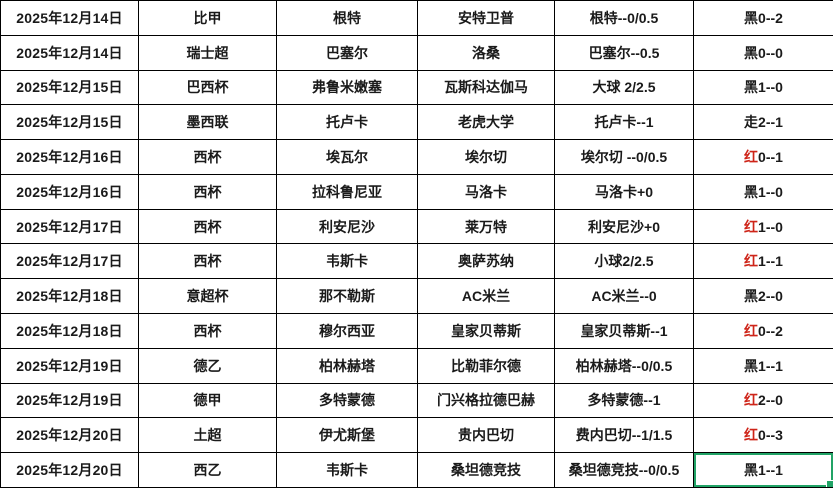  I want to click on away-team-cell: 马洛卡, so click(486, 191).